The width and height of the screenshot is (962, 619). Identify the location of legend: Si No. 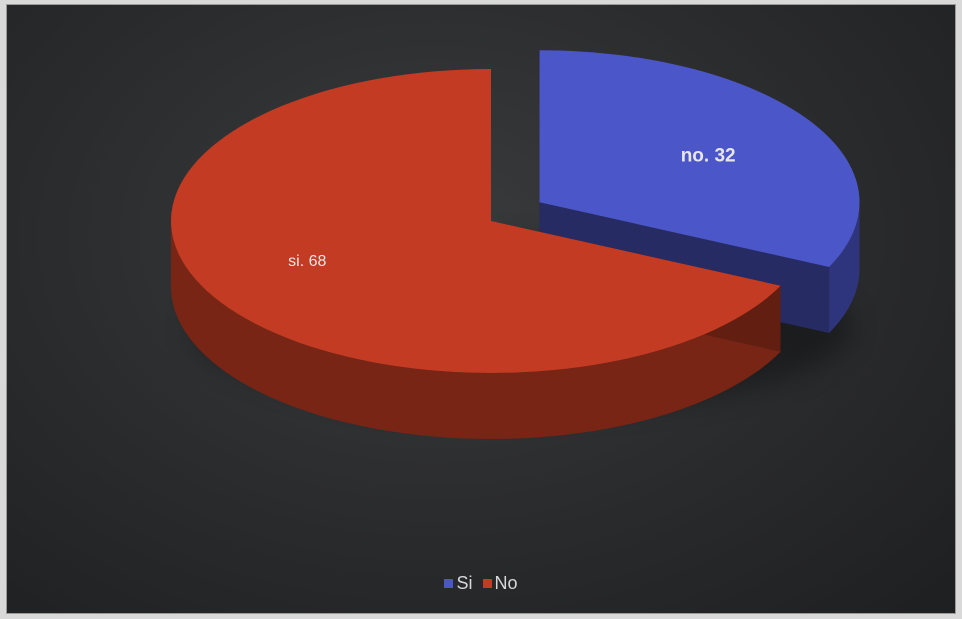
(481, 583).